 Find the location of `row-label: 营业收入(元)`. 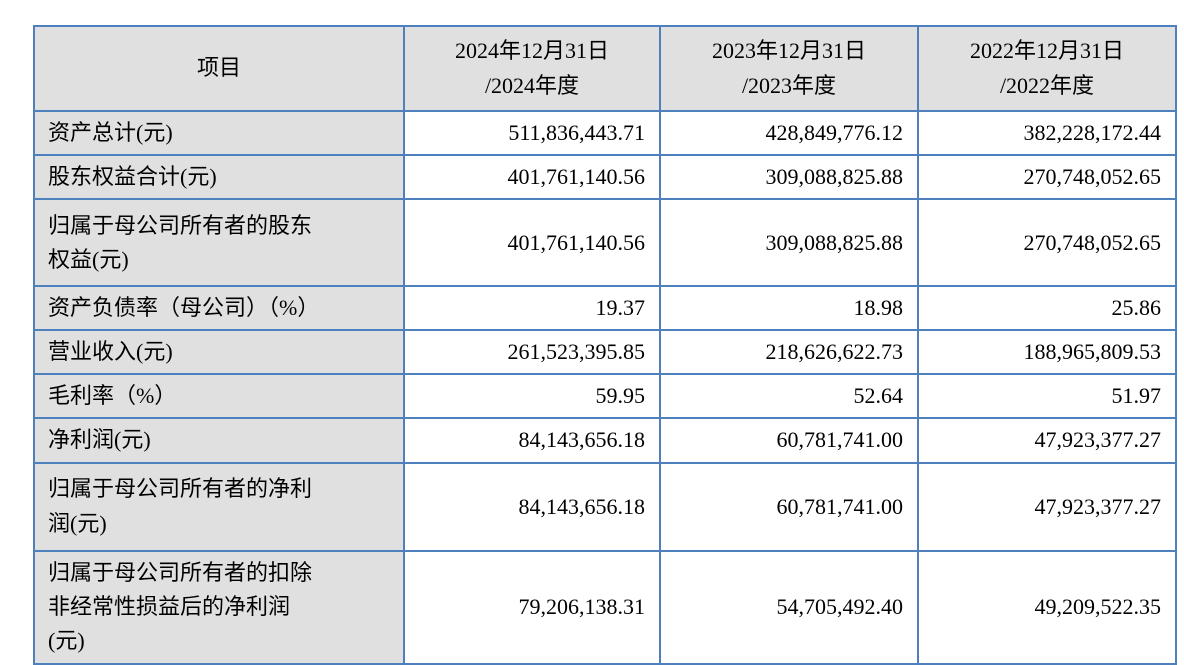

row-label: 营业收入(元) is located at coordinates (219, 352).